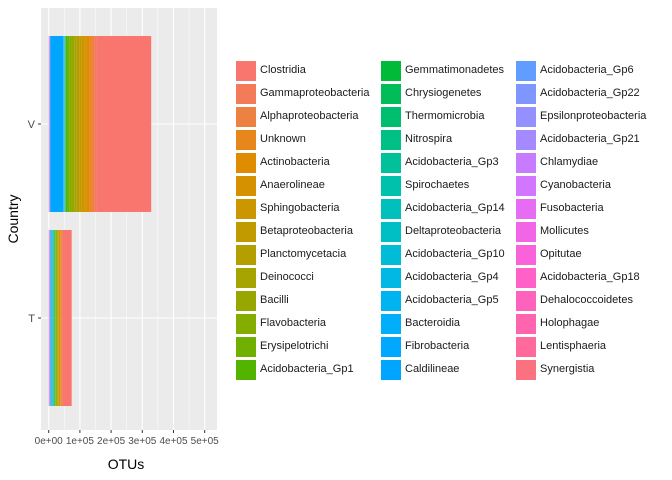  Describe the element at coordinates (31, 319) in the screenshot. I see `y-tick-label: T` at that location.